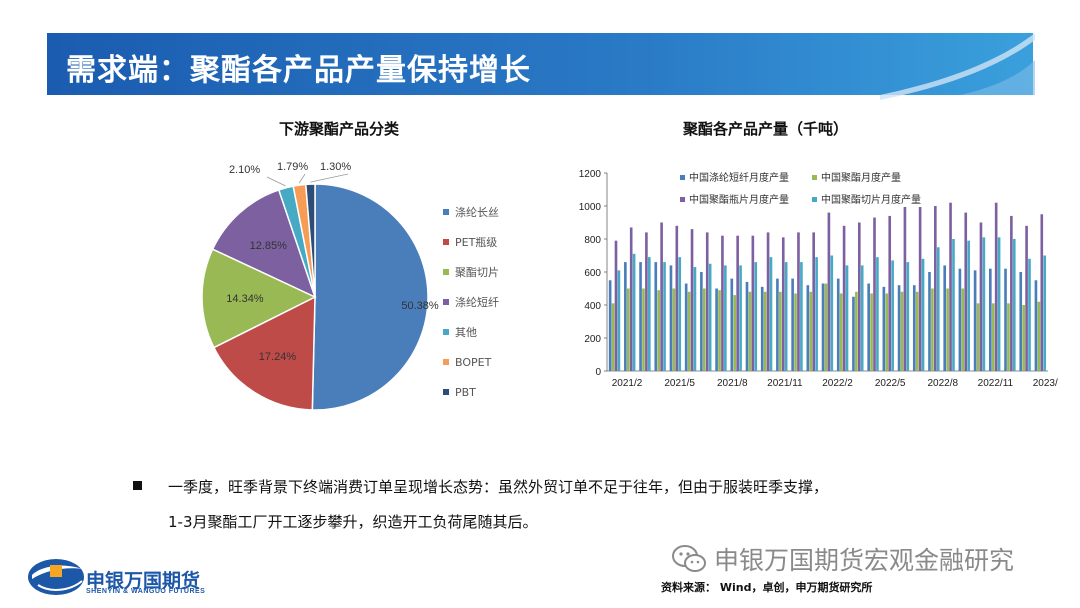 The height and width of the screenshot is (608, 1080). I want to click on y-tick-label: 0, so click(598, 372).